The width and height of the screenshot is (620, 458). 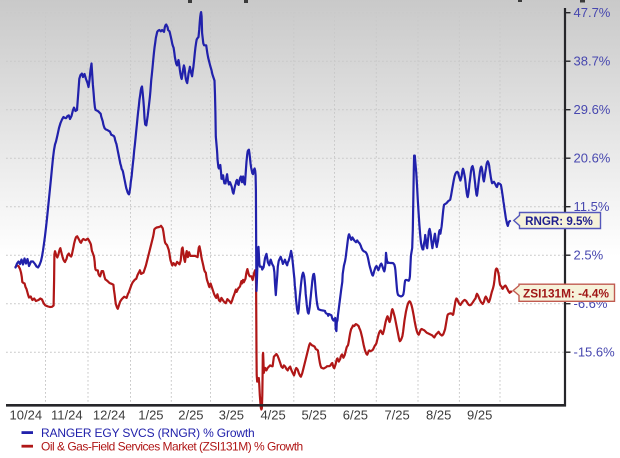 What do you see at coordinates (231, 415) in the screenshot?
I see `svg-text: 3/25` at bounding box center [231, 415].